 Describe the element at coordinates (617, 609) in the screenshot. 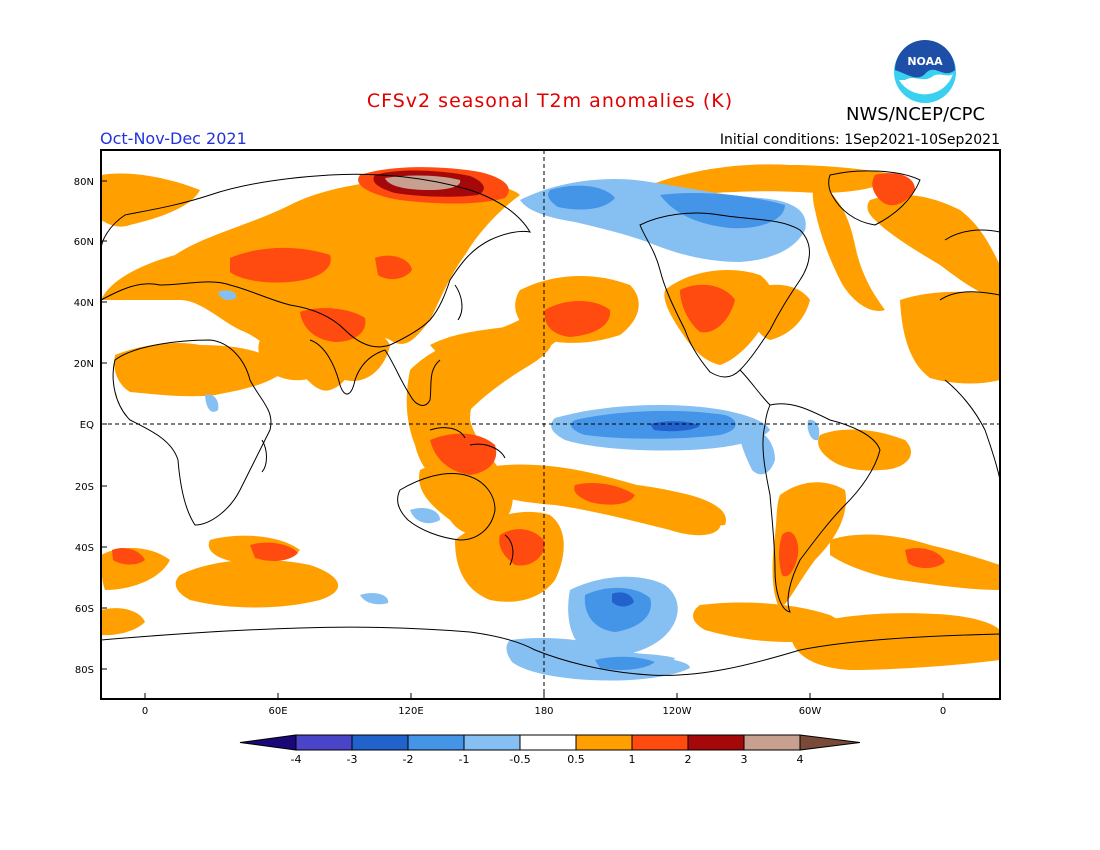

I see `cold-region-bellingshausen` at that location.